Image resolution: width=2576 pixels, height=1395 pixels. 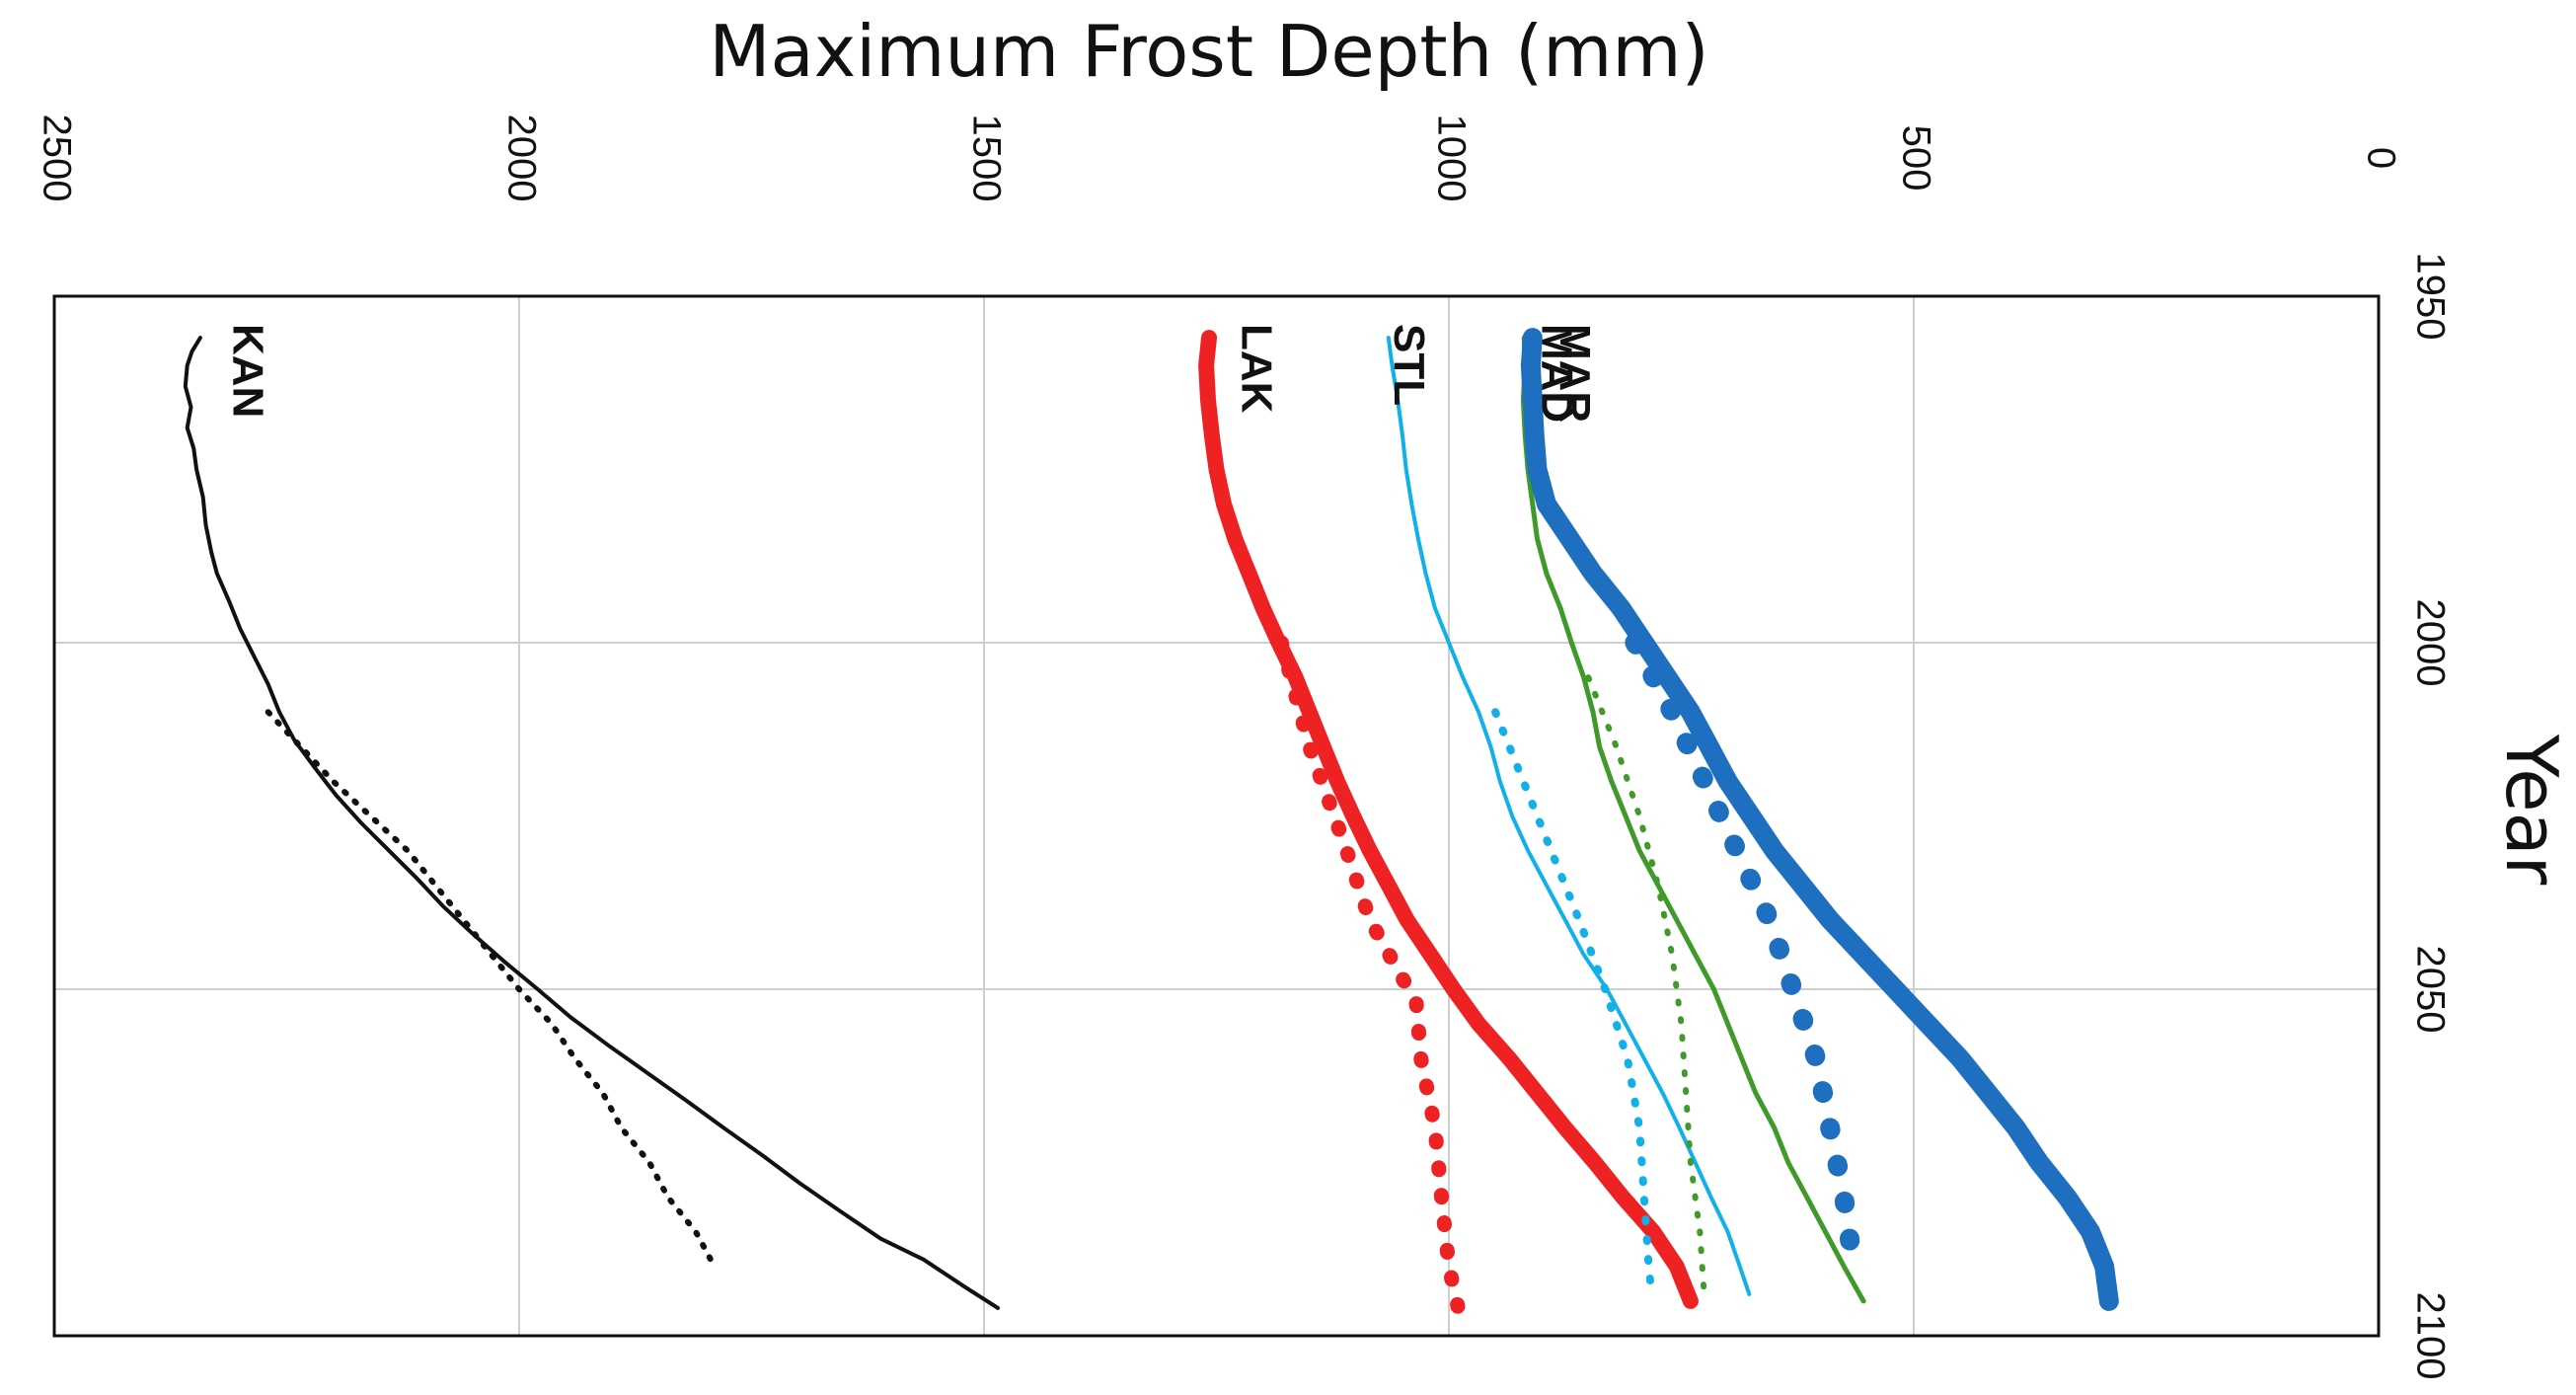 I want to click on series-line-kan-projected, so click(x=491, y=989).